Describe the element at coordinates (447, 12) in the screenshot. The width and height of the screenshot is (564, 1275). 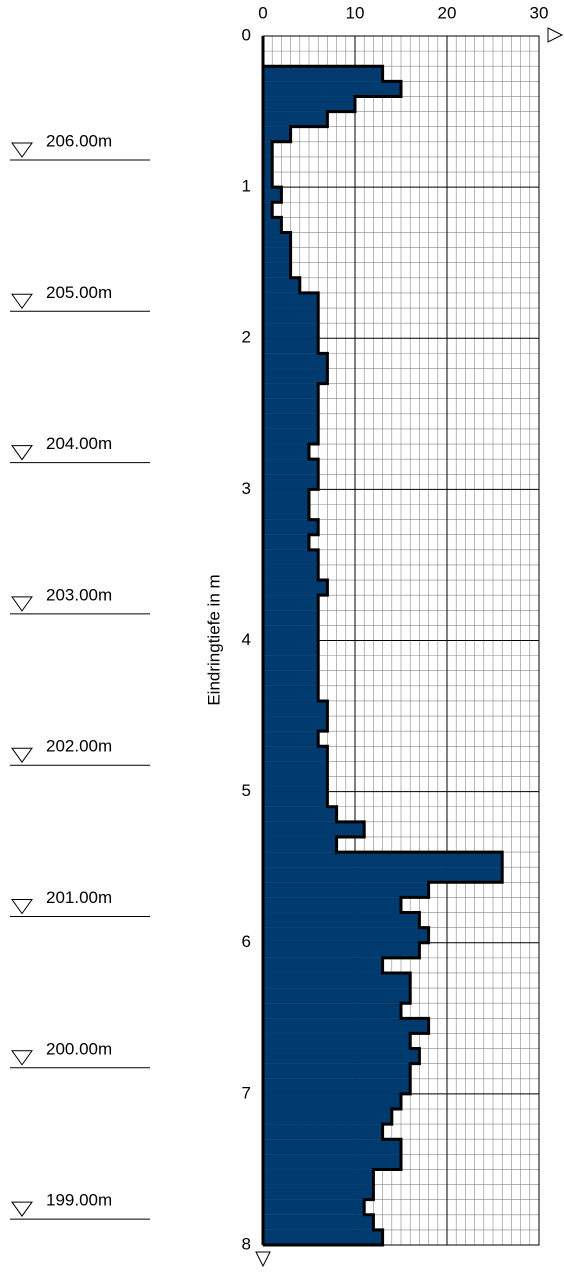
I see `x-tick-label: 20` at that location.